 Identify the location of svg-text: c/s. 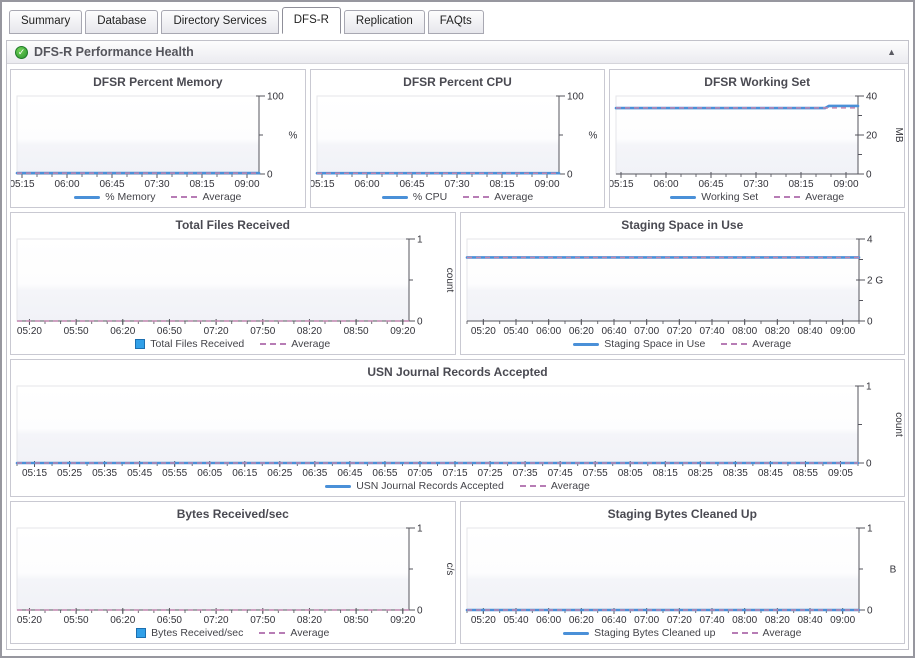
(449, 569).